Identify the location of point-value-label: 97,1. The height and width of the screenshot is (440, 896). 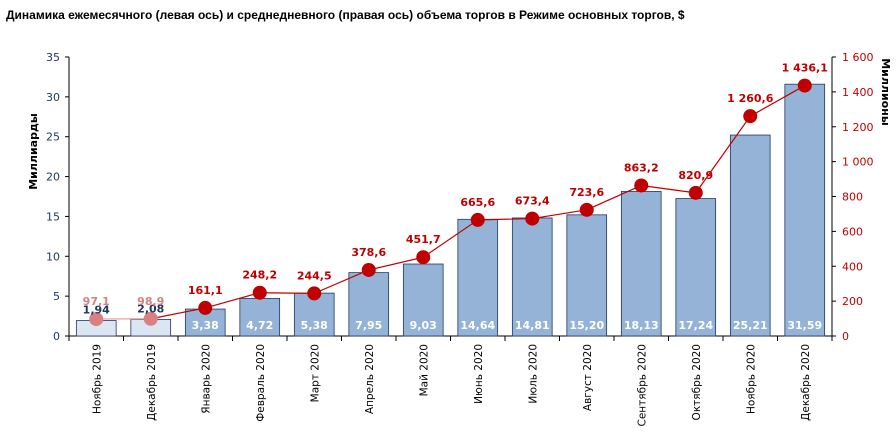
(96, 301).